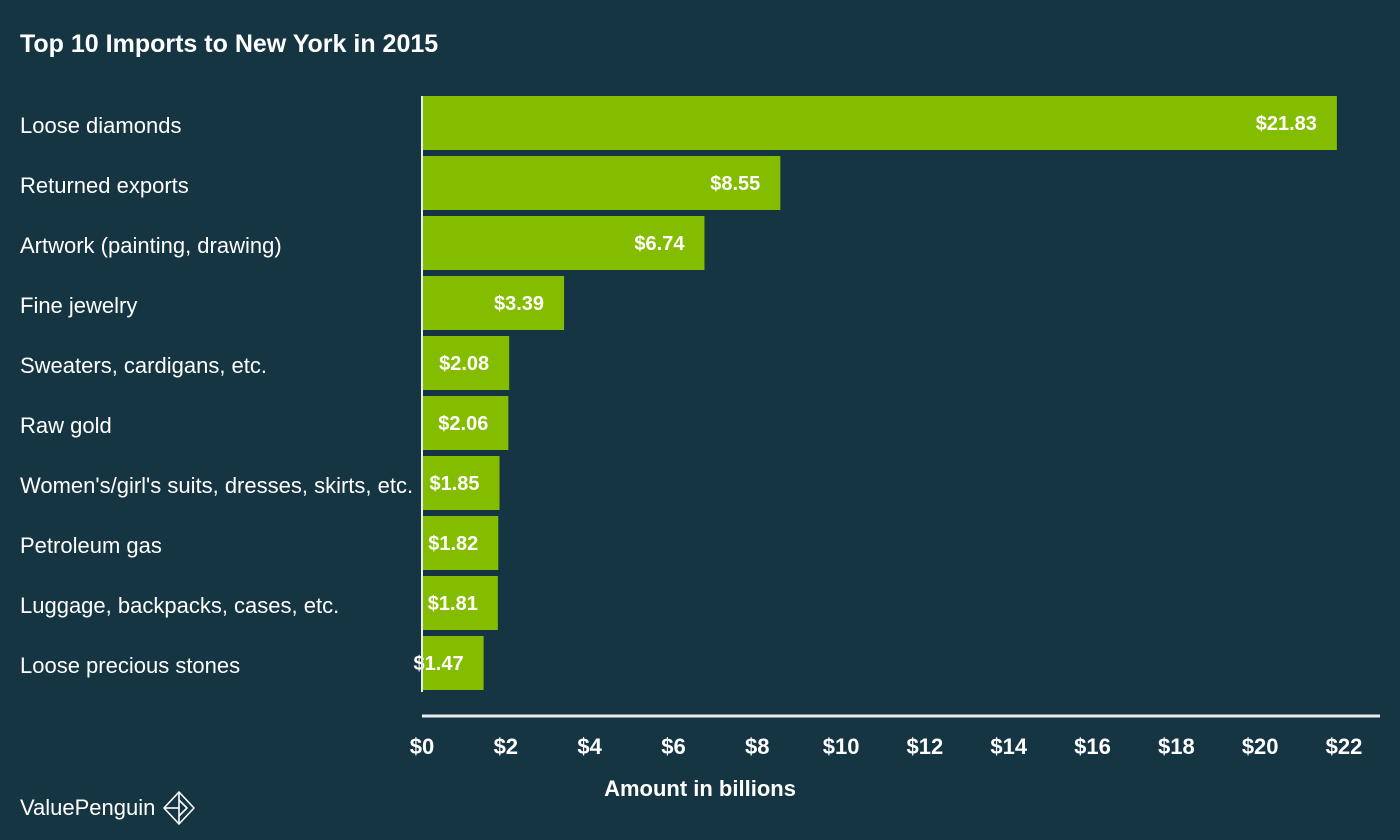  I want to click on x-tick-label: $22, so click(1344, 746).